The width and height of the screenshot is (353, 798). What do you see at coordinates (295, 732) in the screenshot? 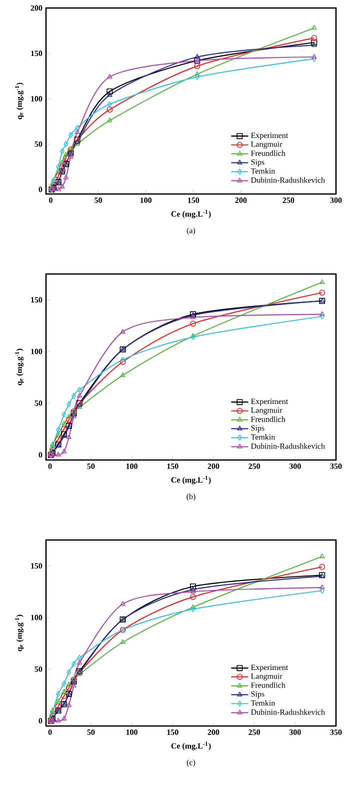
I see `x-tick-label: 300` at bounding box center [295, 732].